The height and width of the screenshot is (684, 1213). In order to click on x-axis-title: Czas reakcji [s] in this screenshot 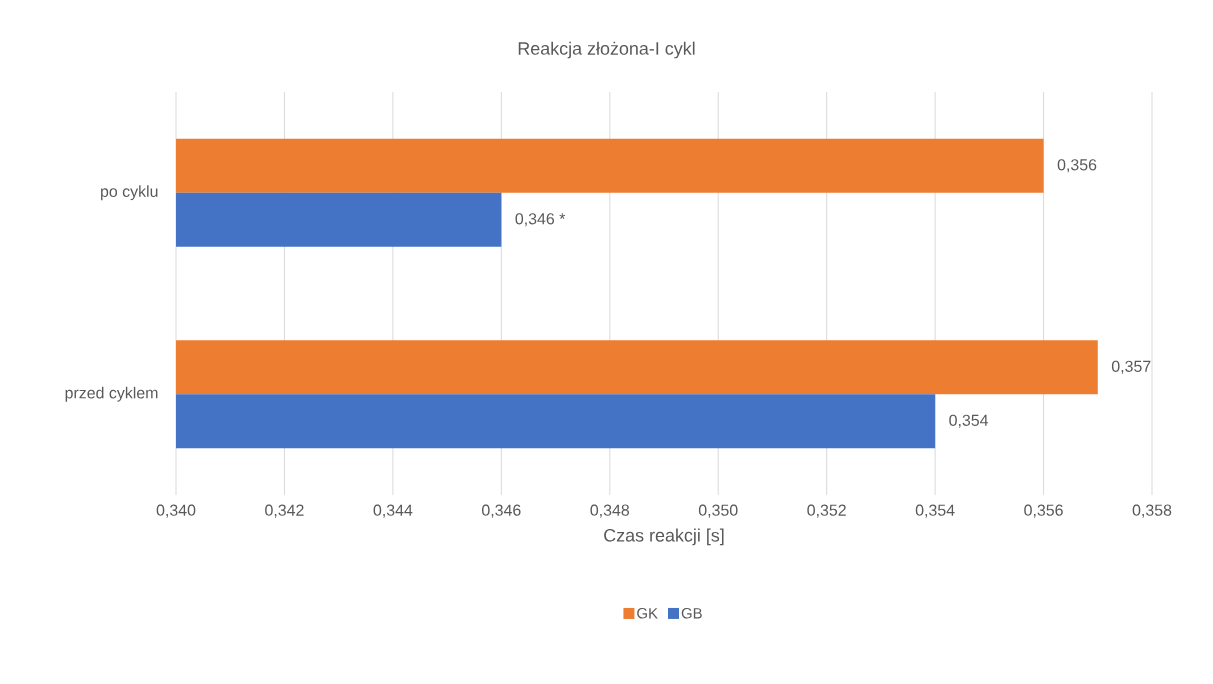, I will do `click(664, 537)`.